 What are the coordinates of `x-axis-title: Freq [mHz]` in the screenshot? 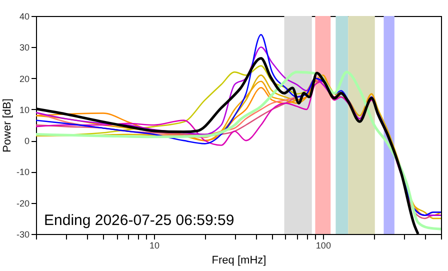 It's located at (239, 260).